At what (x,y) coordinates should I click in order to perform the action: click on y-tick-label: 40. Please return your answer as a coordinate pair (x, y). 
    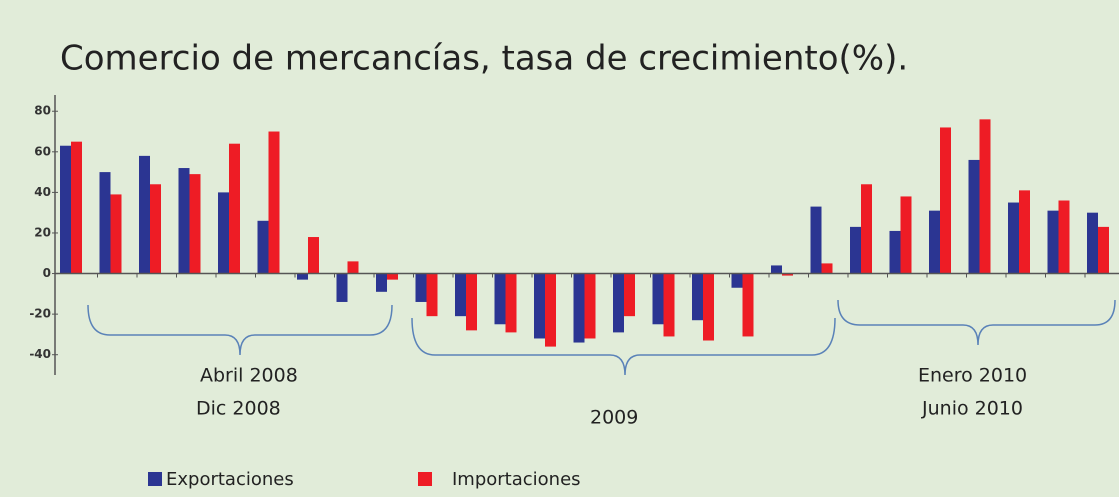
    Looking at the image, I should click on (42, 192).